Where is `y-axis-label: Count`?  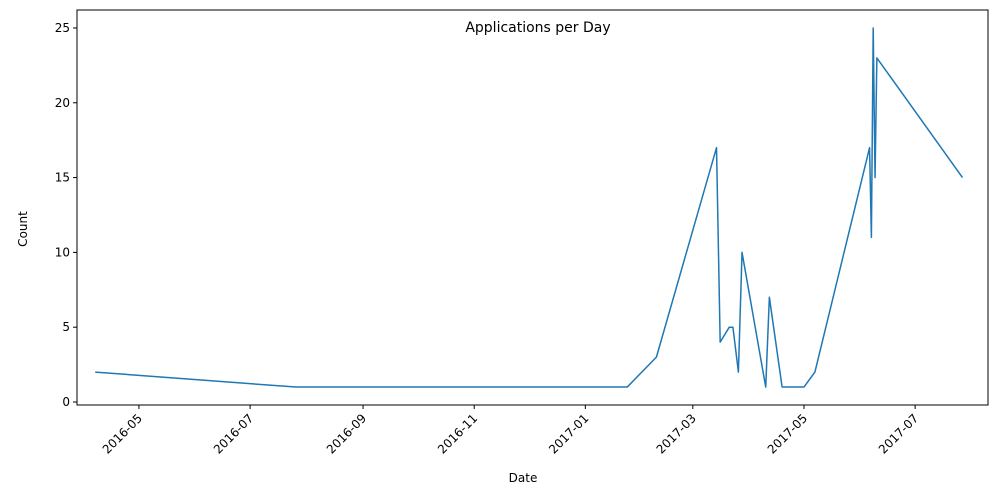
y-axis-label: Count is located at coordinates (23, 229).